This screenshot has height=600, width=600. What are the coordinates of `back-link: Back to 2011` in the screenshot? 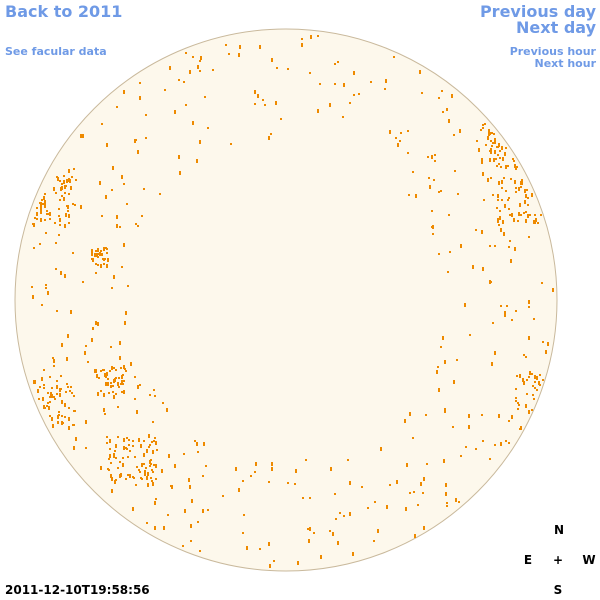 It's located at (64, 11).